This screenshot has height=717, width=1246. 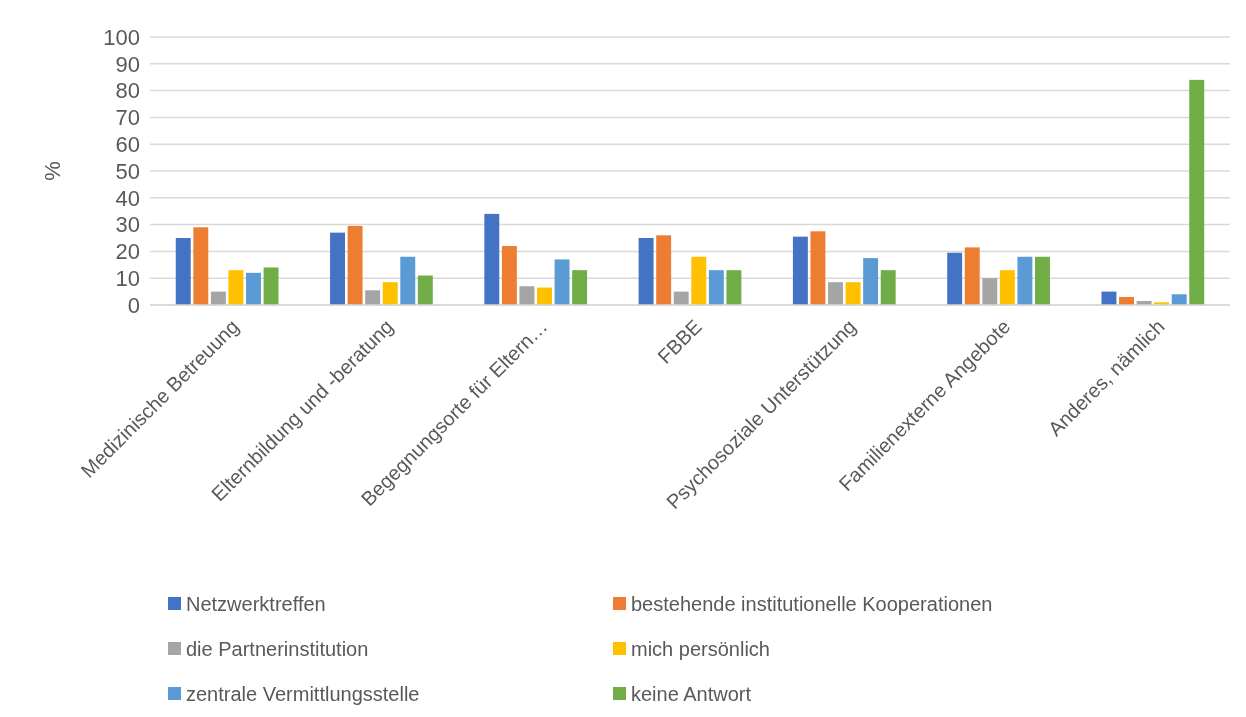 I want to click on legend-label: die Partnerinstitution, so click(x=277, y=649).